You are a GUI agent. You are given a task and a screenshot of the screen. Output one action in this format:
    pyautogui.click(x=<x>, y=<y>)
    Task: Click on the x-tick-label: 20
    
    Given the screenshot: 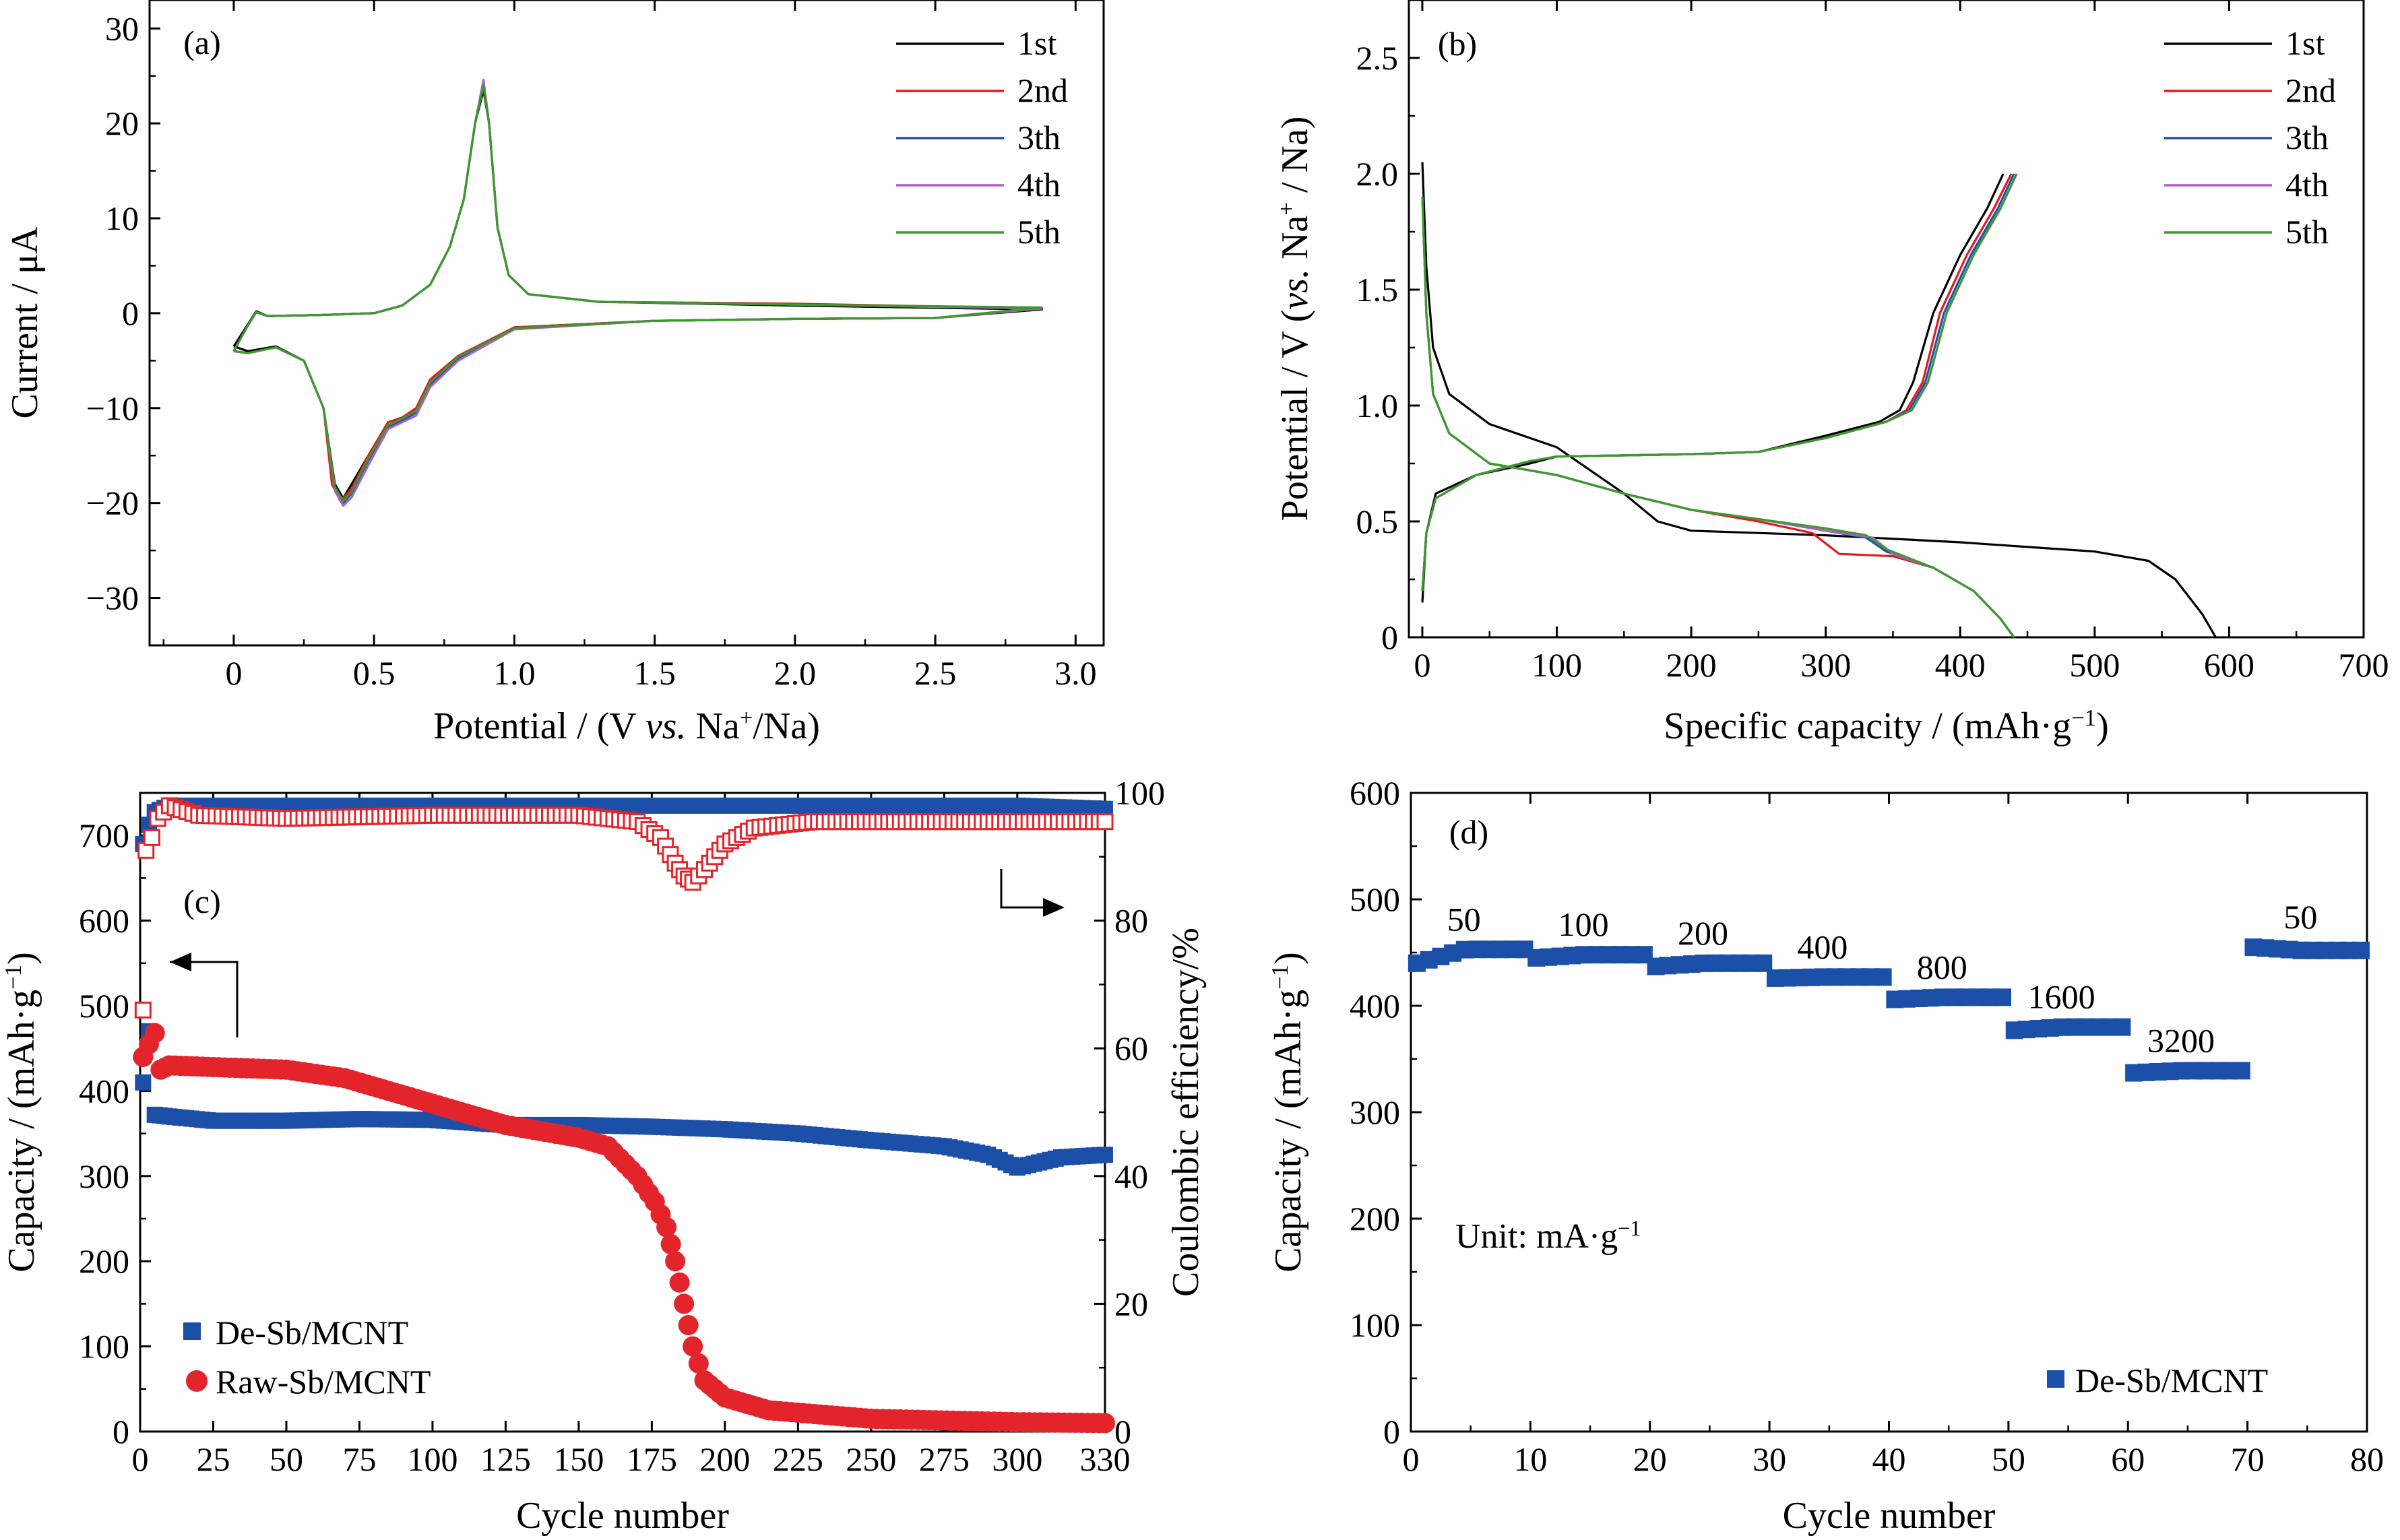 What is the action you would take?
    pyautogui.click(x=1650, y=1459)
    